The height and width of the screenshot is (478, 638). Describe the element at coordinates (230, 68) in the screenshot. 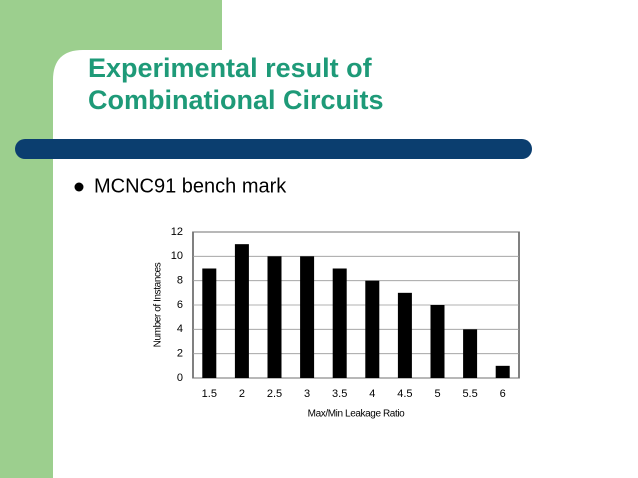

I see `slide-title: Experimental result of` at that location.